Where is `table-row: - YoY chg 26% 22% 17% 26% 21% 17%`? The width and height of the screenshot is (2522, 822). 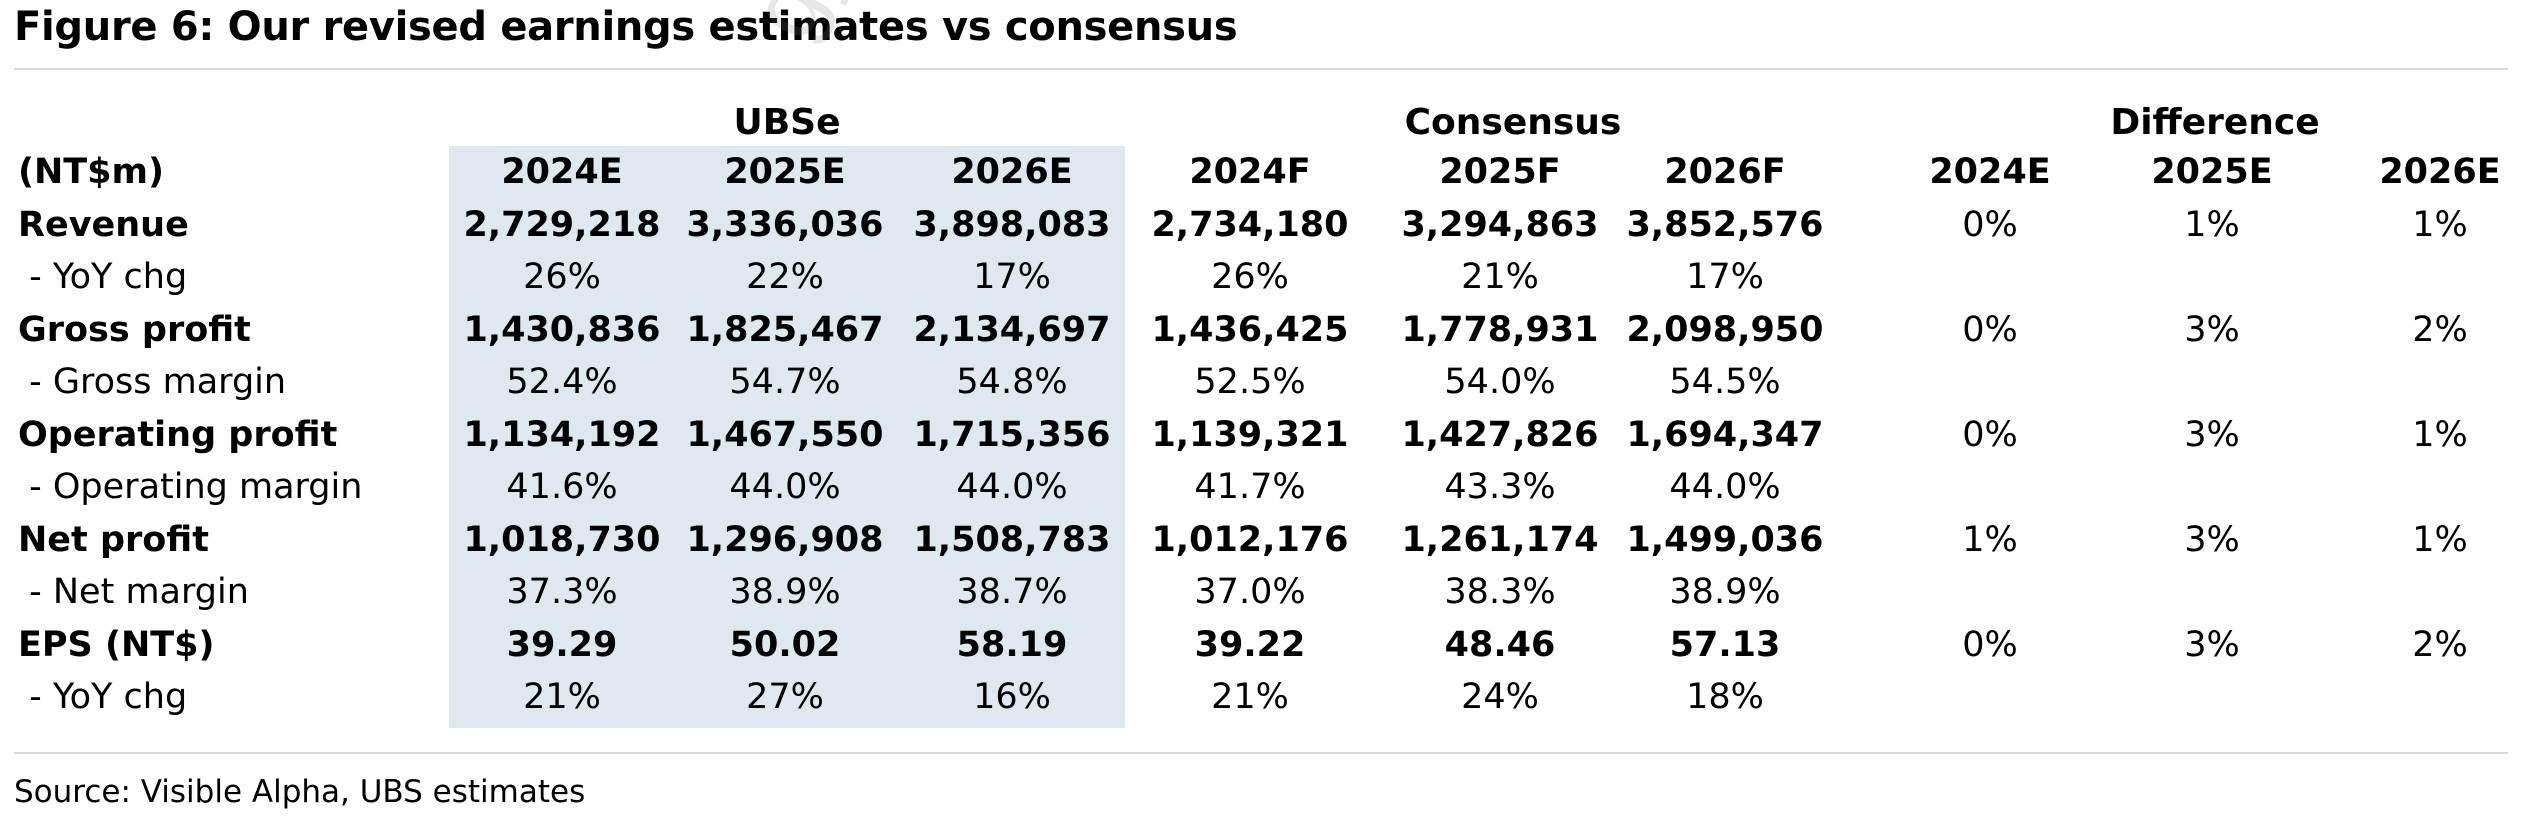 table-row: - YoY chg 26% 22% 17% 26% 21% 17% is located at coordinates (1261, 277).